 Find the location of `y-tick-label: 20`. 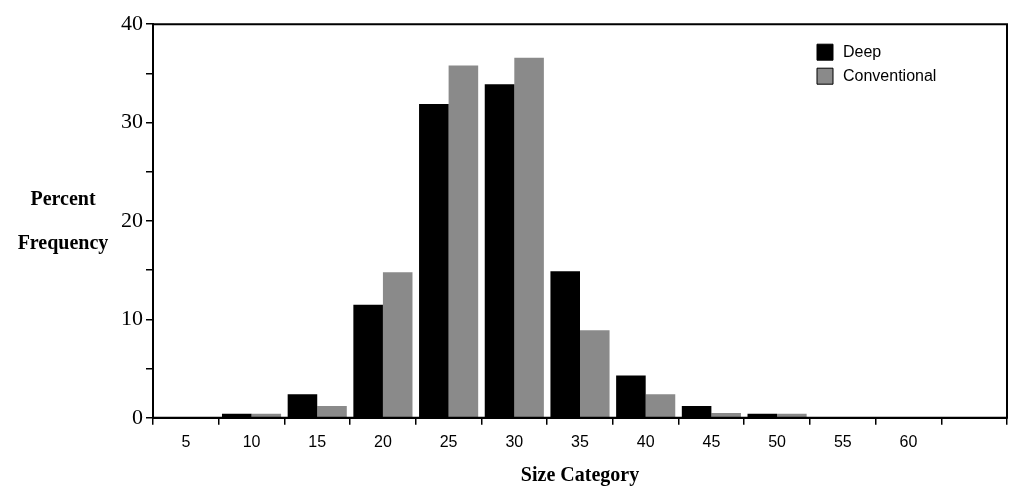

y-tick-label: 20 is located at coordinates (132, 219).